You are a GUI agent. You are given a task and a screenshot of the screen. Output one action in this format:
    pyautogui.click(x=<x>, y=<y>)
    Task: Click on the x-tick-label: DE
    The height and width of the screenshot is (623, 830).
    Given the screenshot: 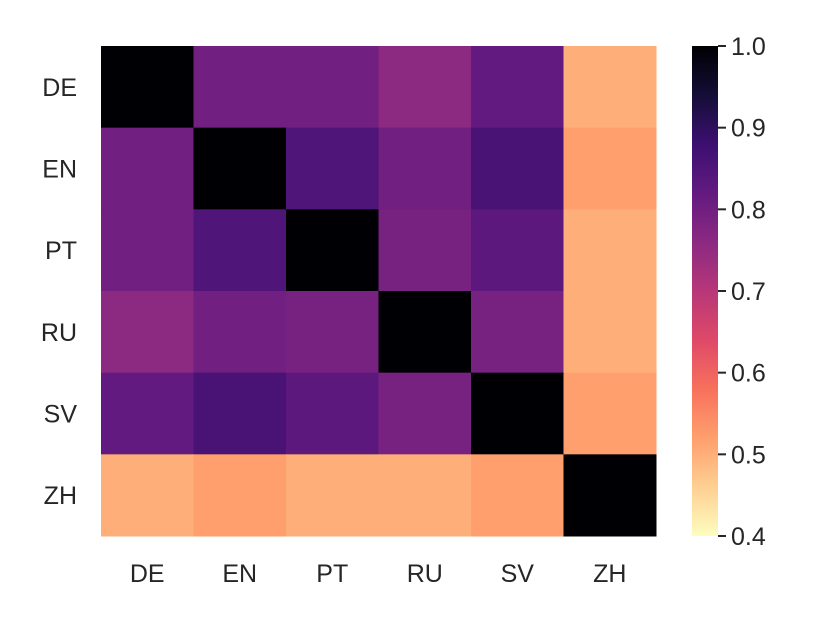 What is the action you would take?
    pyautogui.click(x=147, y=574)
    